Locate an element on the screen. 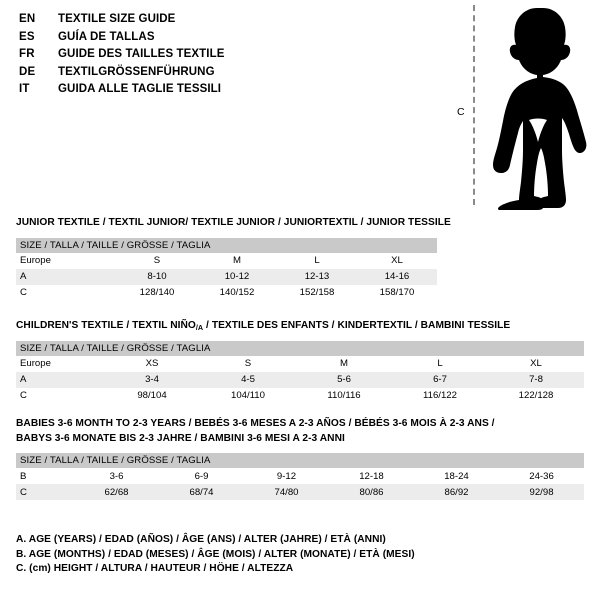 Image resolution: width=600 pixels, height=600 pixels. language-code: EN is located at coordinates (27, 19).